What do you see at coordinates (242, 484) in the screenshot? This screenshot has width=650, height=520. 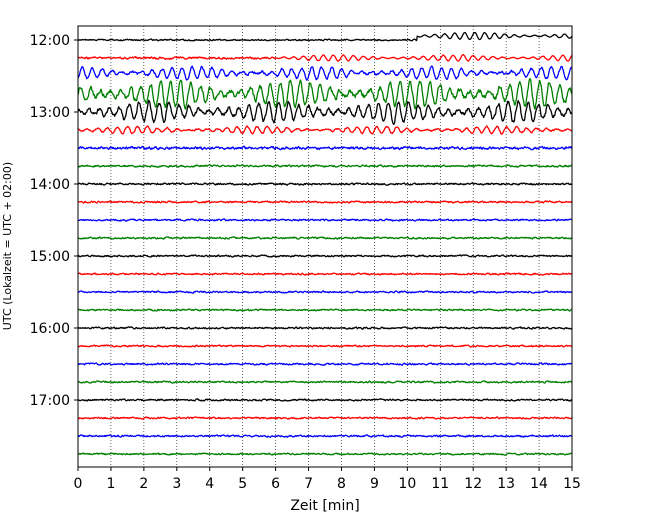 I see `x-tick-label: 5` at bounding box center [242, 484].